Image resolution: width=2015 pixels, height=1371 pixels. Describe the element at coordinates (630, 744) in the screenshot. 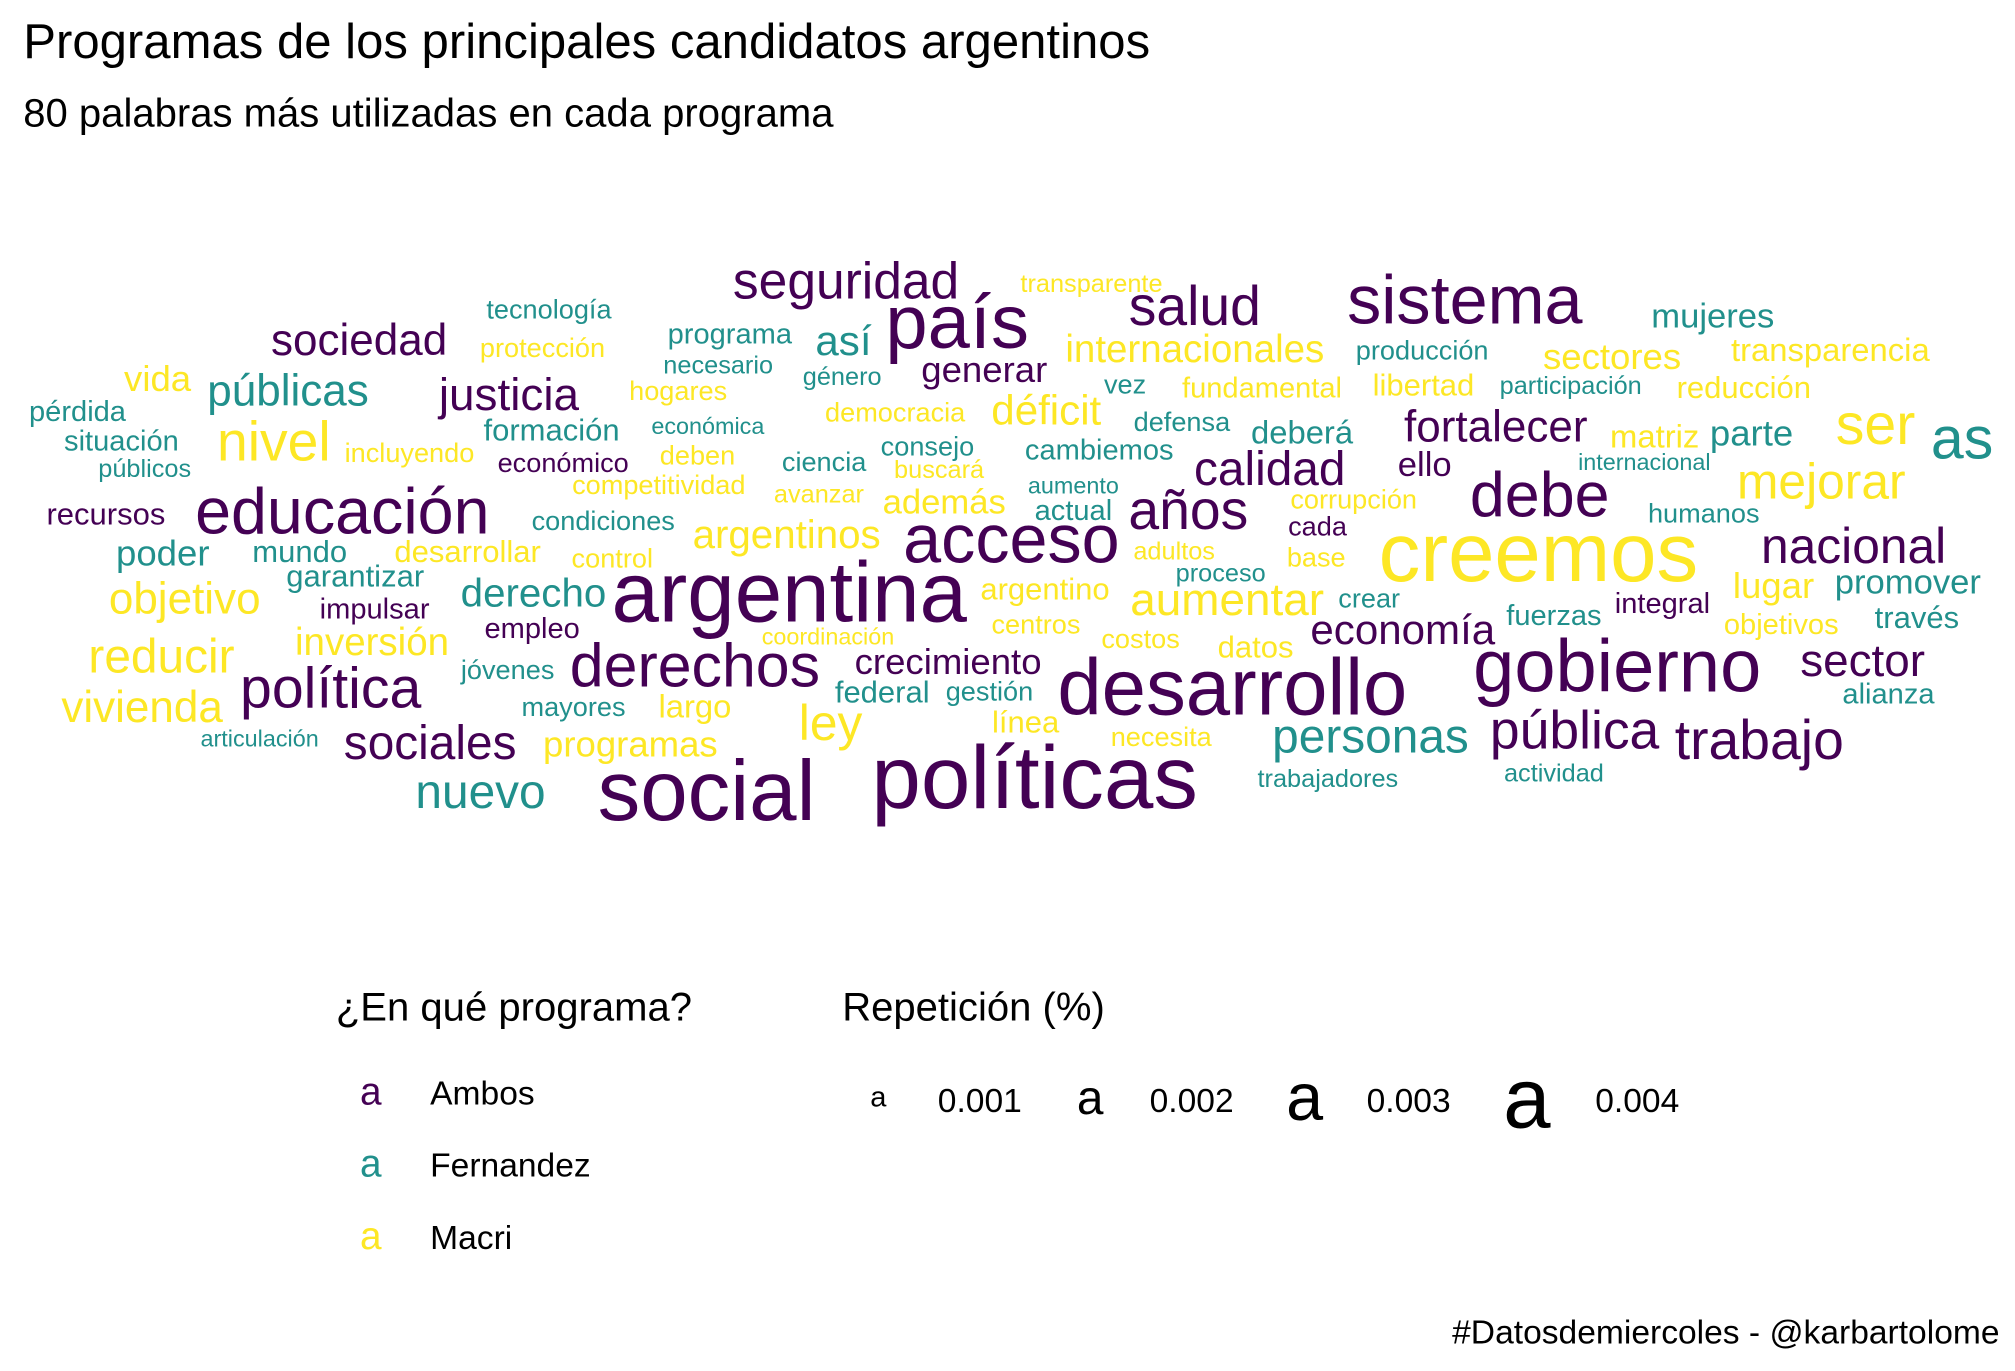

I see `word-117: programas` at that location.